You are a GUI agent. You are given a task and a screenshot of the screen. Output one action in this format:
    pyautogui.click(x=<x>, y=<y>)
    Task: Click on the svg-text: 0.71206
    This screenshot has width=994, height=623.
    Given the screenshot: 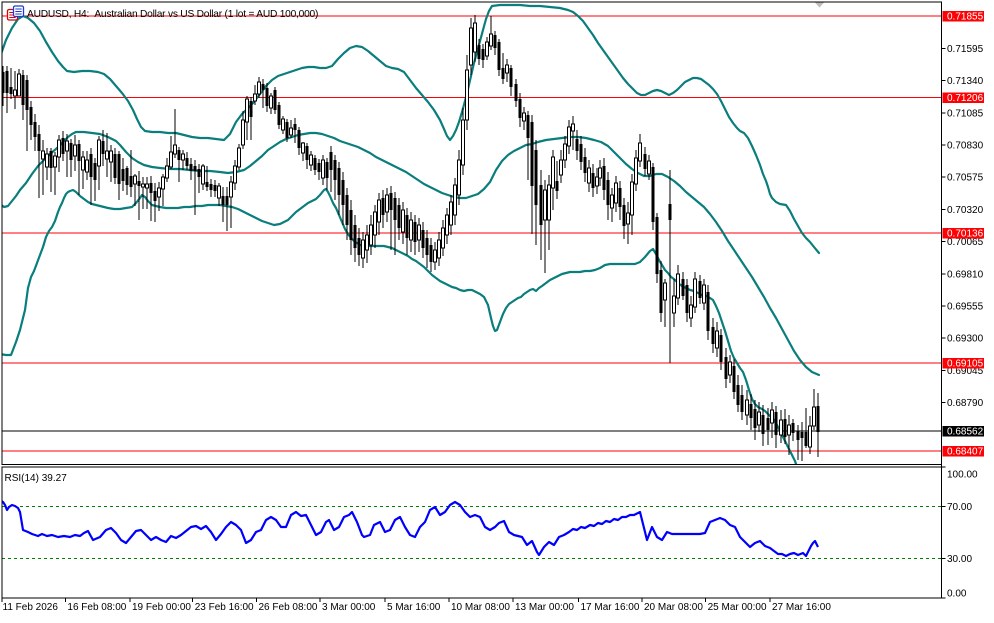 What is the action you would take?
    pyautogui.click(x=965, y=98)
    